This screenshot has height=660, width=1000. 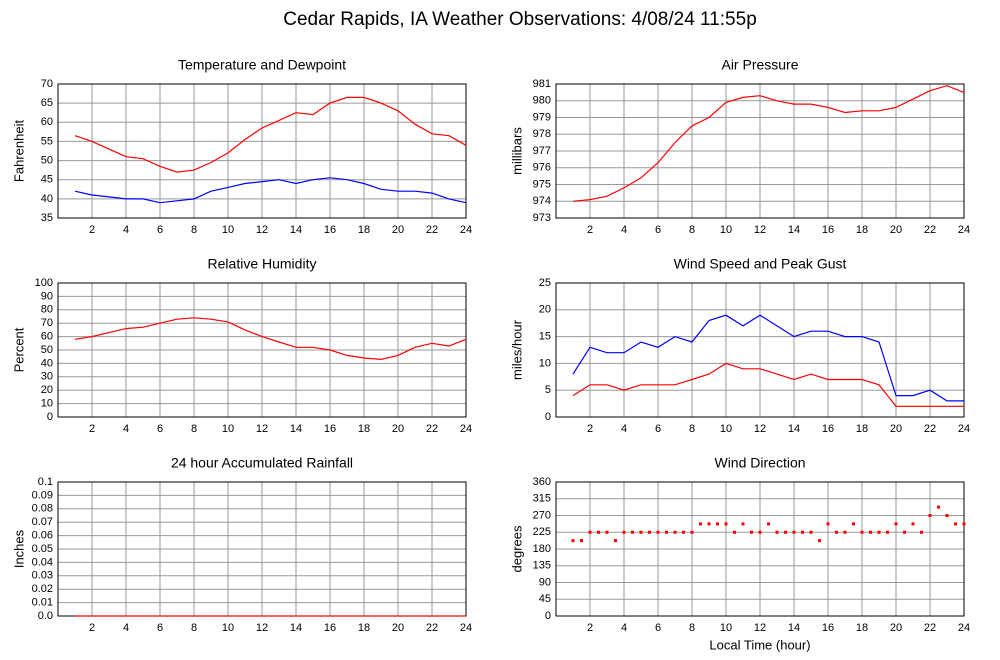 I want to click on y-tick-label: 0.09, so click(x=42, y=495).